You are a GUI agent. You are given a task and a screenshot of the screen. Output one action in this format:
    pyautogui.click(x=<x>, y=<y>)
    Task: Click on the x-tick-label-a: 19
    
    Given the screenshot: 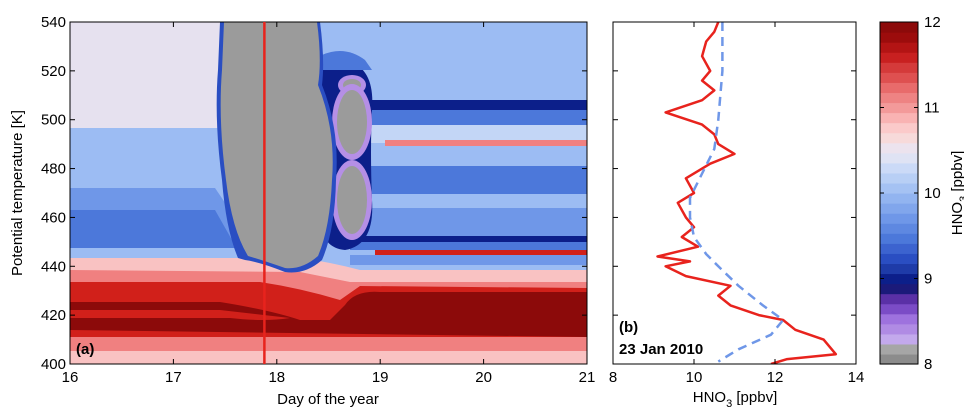 What is the action you would take?
    pyautogui.click(x=380, y=377)
    